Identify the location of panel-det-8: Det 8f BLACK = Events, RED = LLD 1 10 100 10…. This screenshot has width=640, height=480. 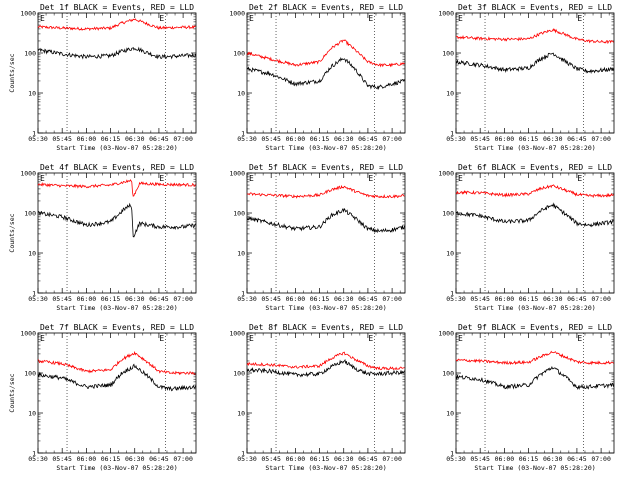
(317, 397).